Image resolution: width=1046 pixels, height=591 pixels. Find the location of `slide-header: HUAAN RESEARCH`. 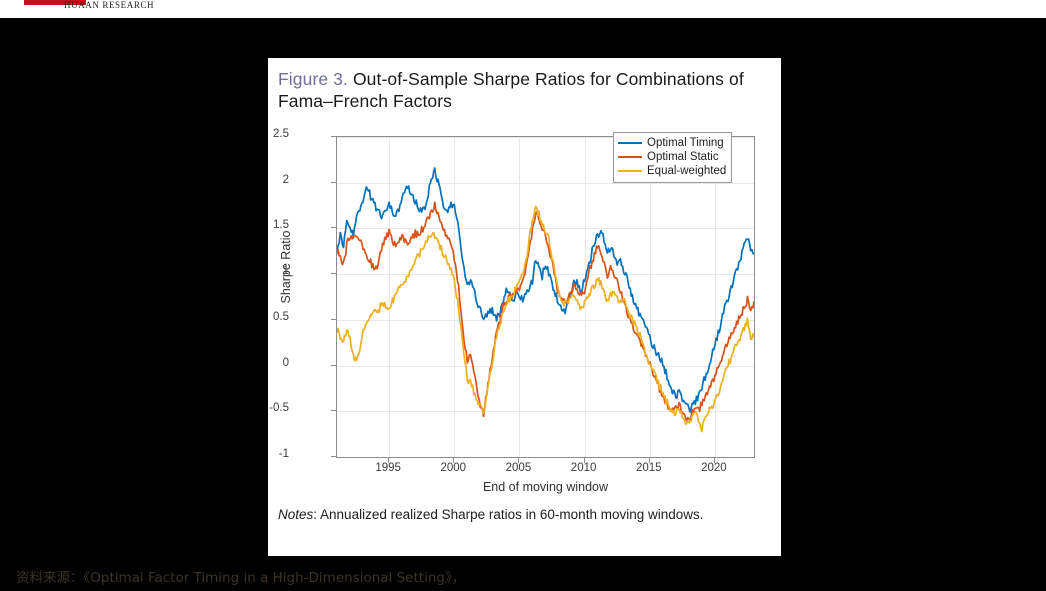

slide-header: HUAAN RESEARCH is located at coordinates (523, 9).